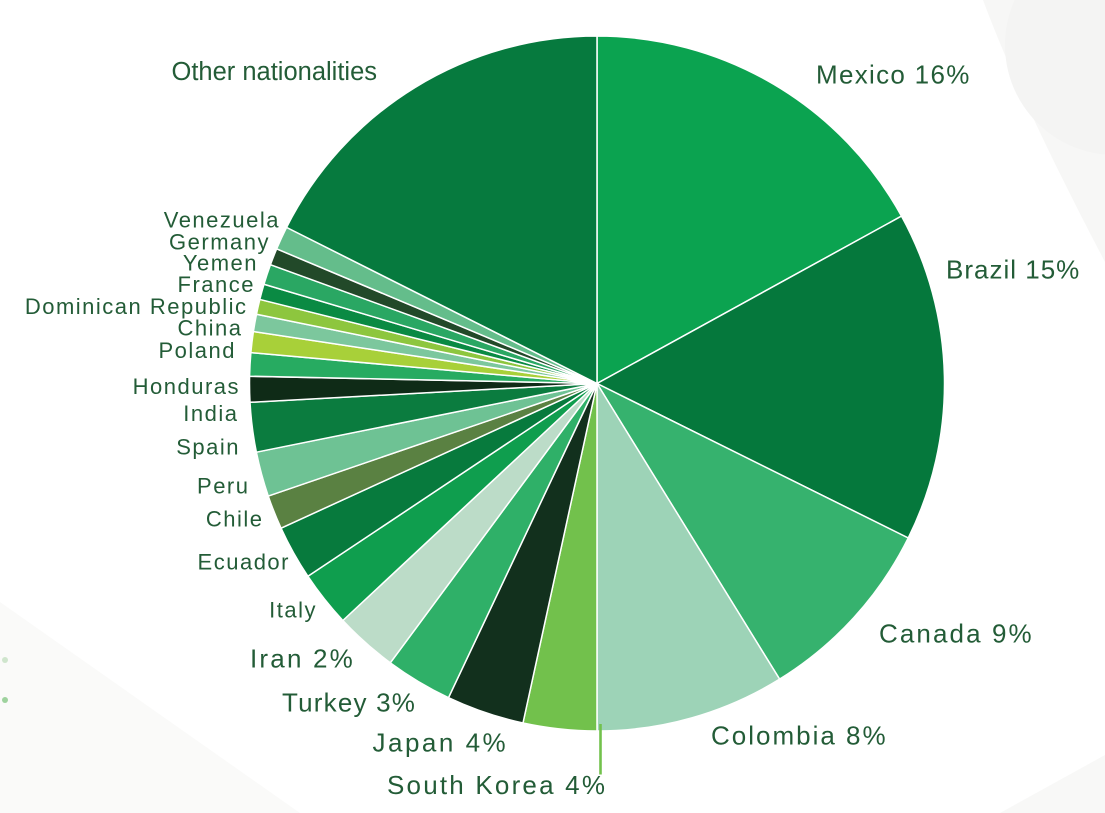 Image resolution: width=1105 pixels, height=813 pixels. What do you see at coordinates (497, 785) in the screenshot?
I see `svg-text: South Korea 4%` at bounding box center [497, 785].